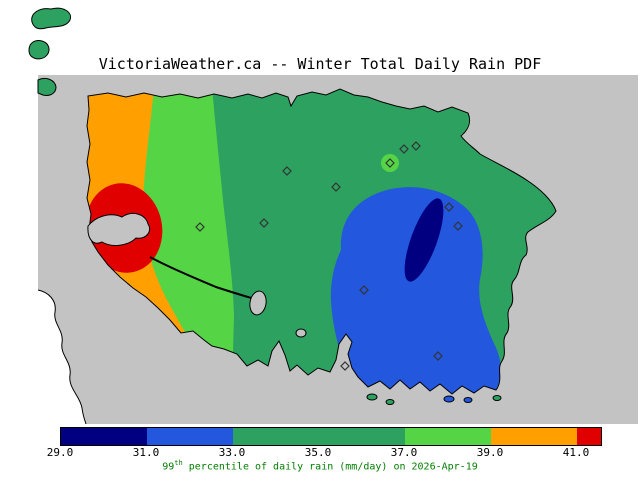  Describe the element at coordinates (178, 463) in the screenshot. I see `caption-ordinal: th` at that location.